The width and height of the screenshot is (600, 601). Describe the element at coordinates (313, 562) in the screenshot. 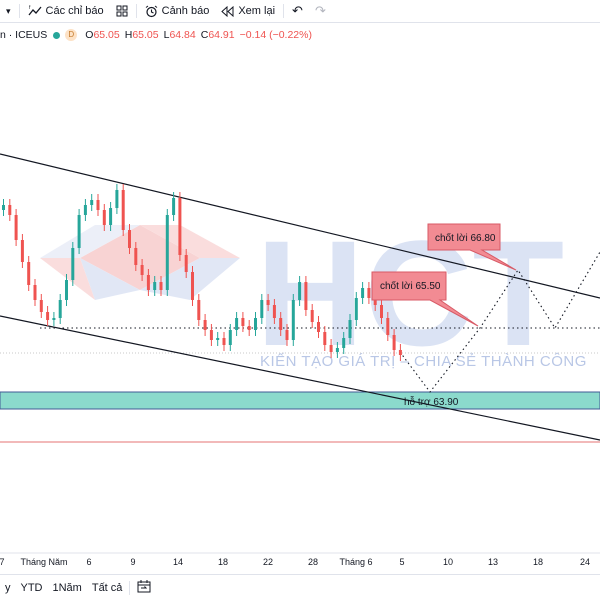

I see `time-axis-label: 28` at that location.